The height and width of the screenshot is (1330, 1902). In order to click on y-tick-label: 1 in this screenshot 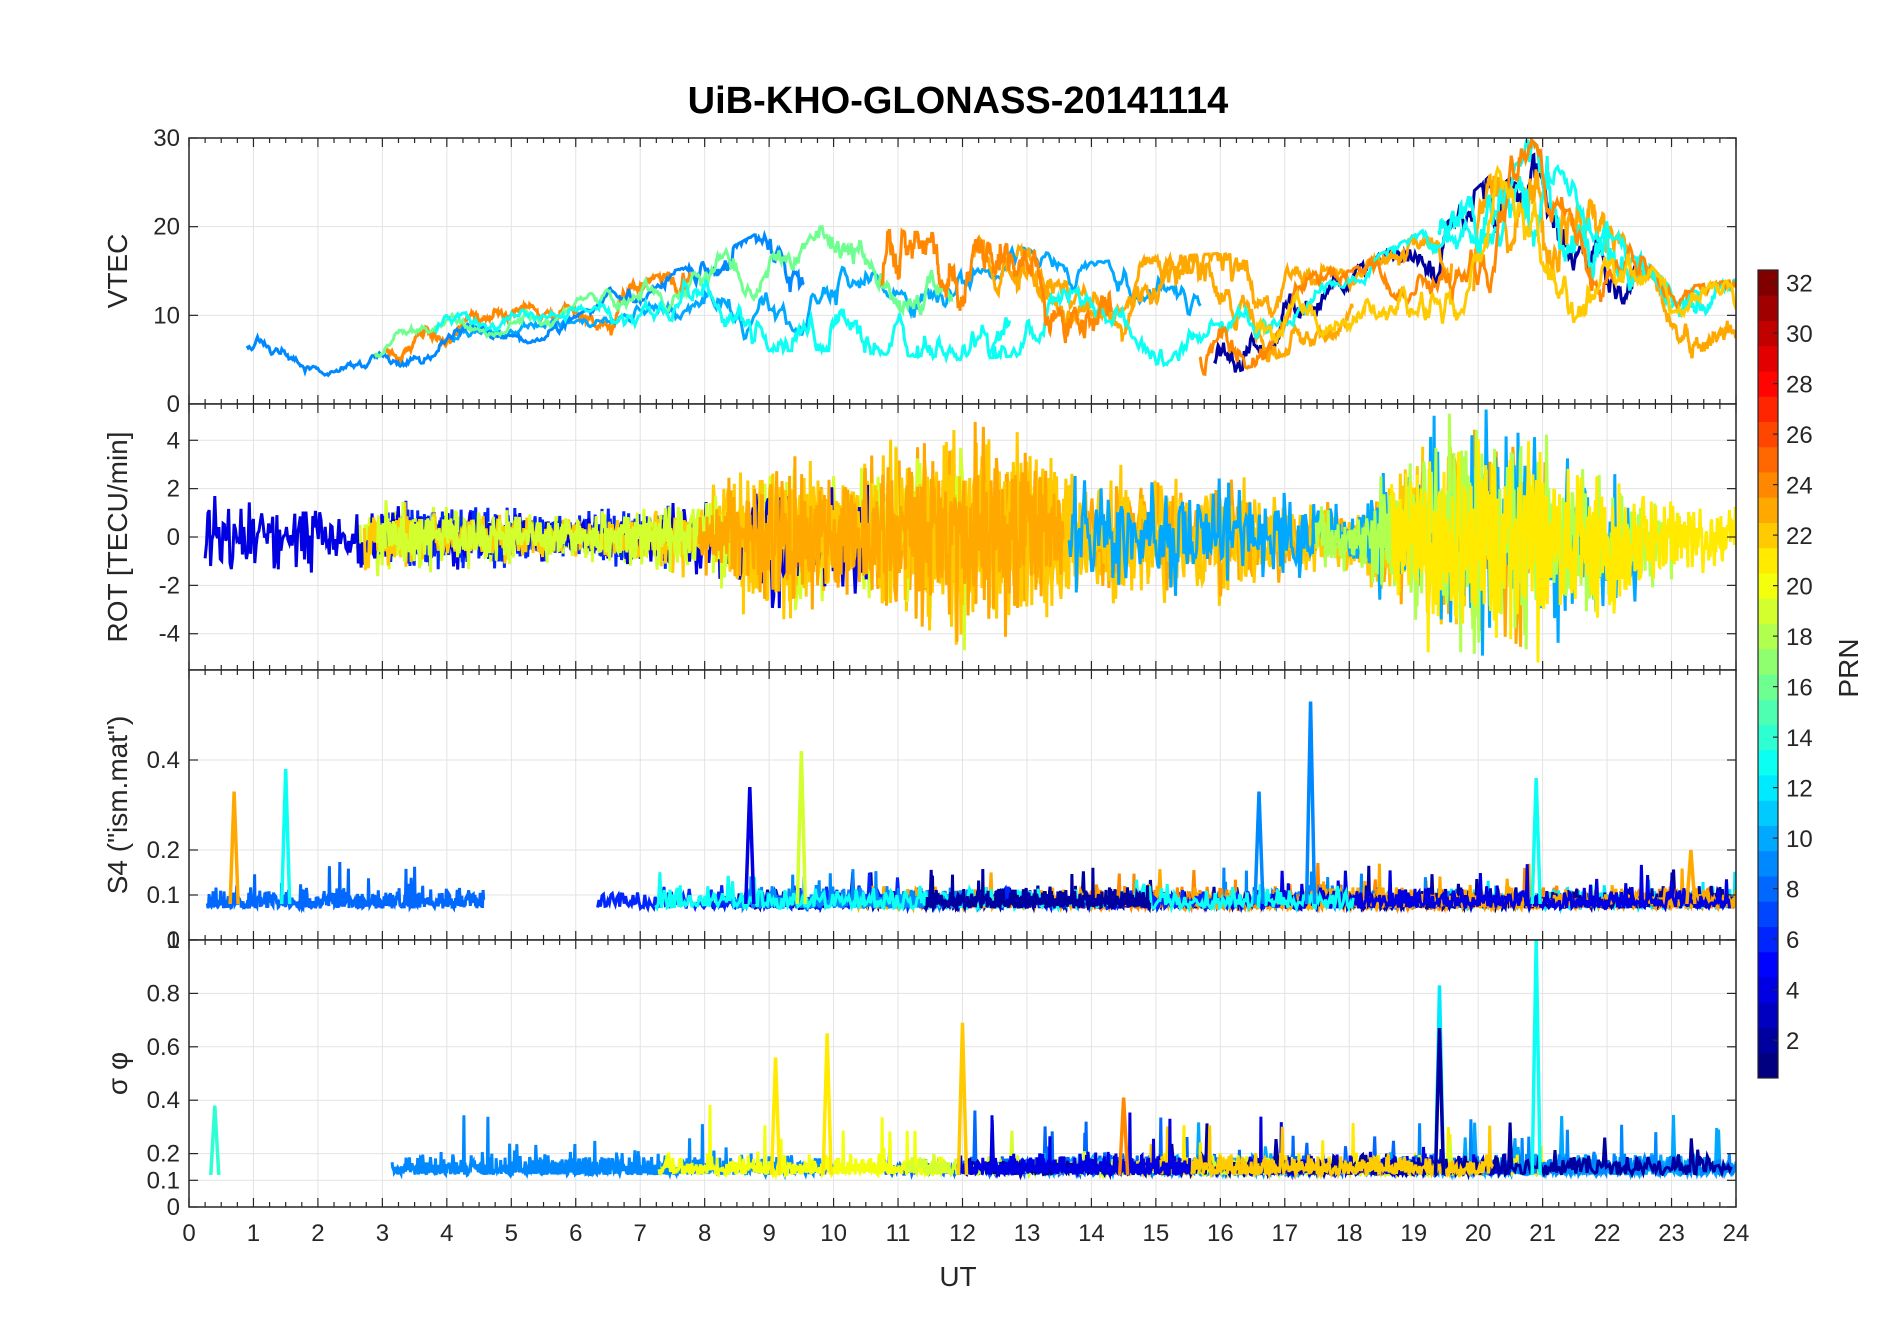, I will do `click(173, 940)`.